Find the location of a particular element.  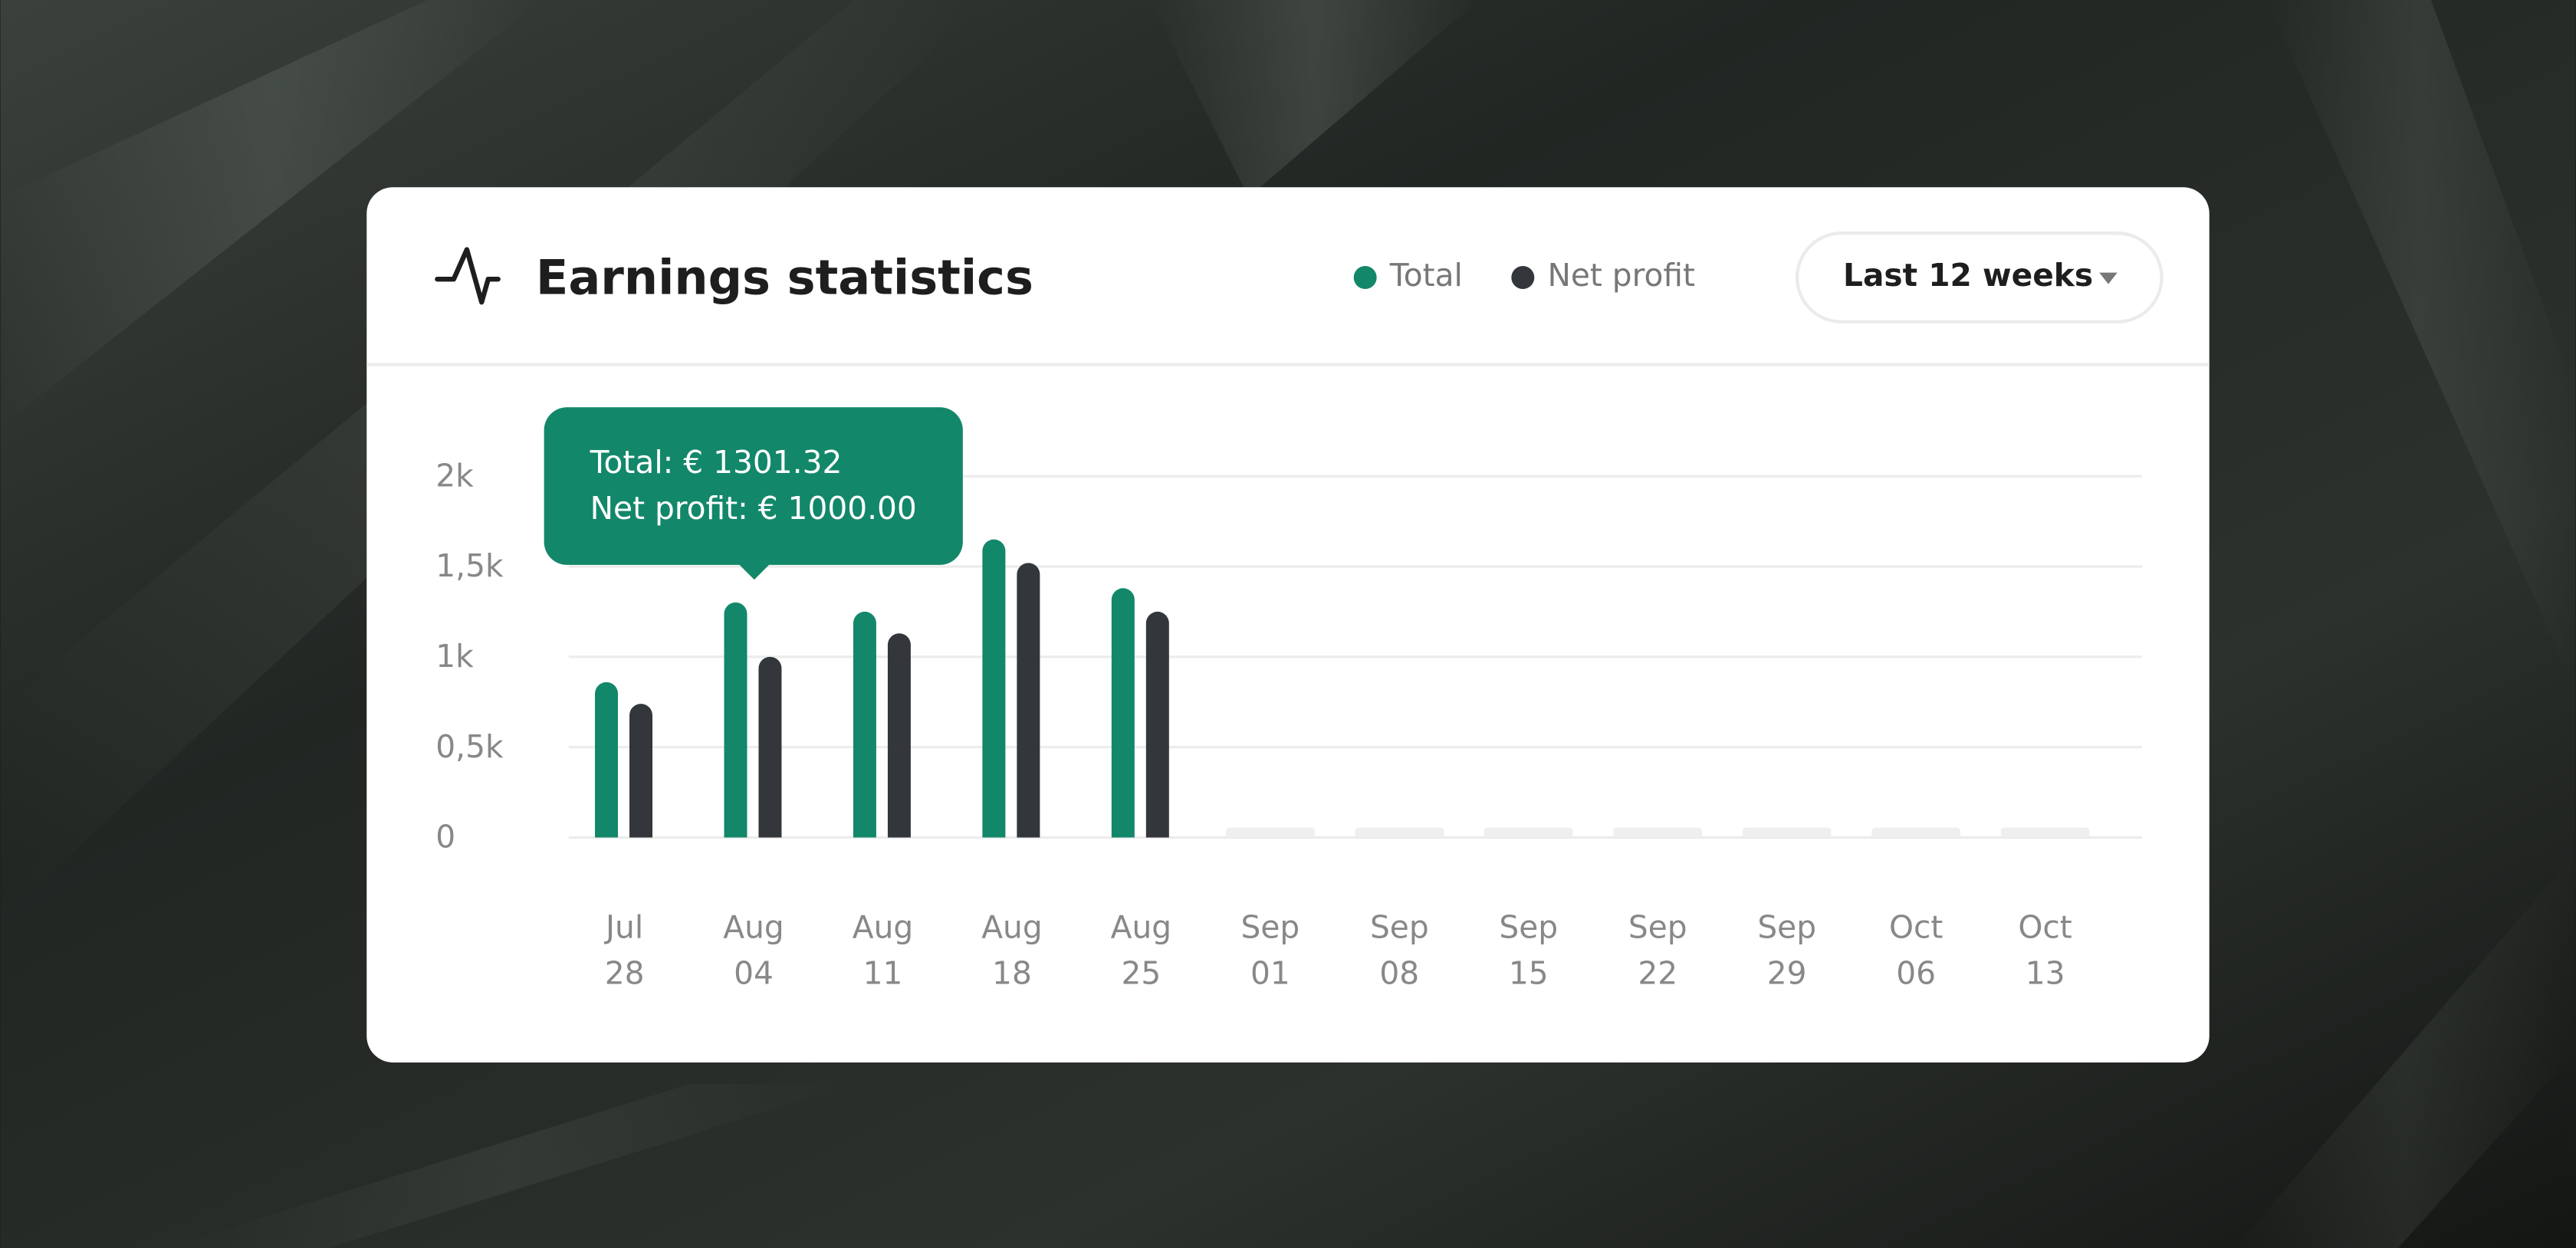

x-tick-label: Sep 22 is located at coordinates (1658, 949).